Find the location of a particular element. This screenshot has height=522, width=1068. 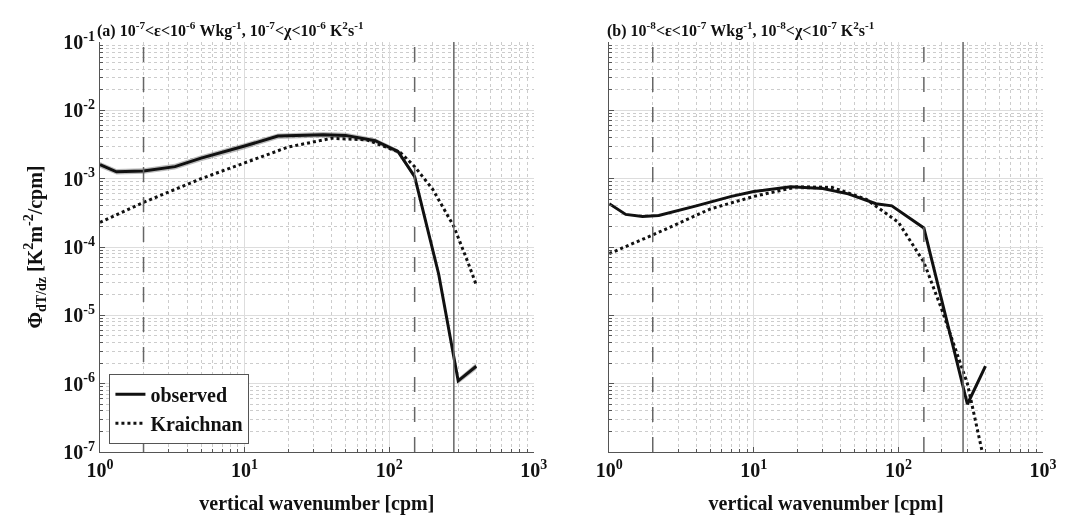

y-tick-label: 10$^{-4}$ is located at coordinates (79, 245).